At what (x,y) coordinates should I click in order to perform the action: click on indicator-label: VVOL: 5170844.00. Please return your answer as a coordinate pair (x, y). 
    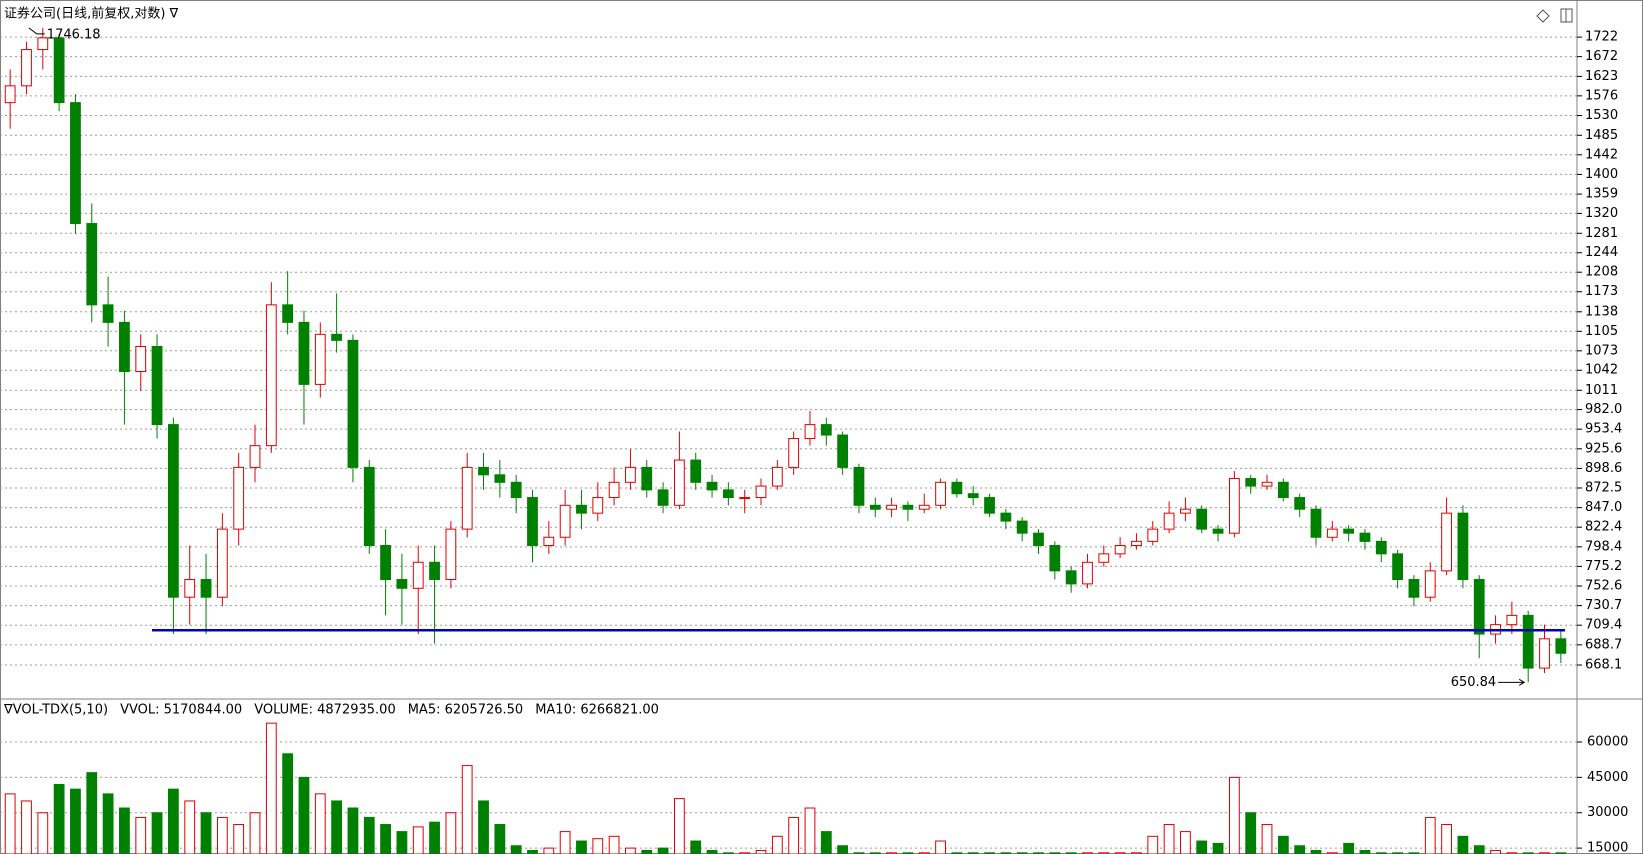
    Looking at the image, I should click on (181, 710).